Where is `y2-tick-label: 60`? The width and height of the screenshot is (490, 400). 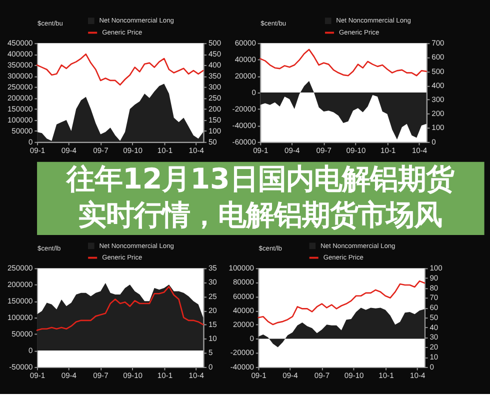 y2-tick-label: 60 is located at coordinates (434, 307).